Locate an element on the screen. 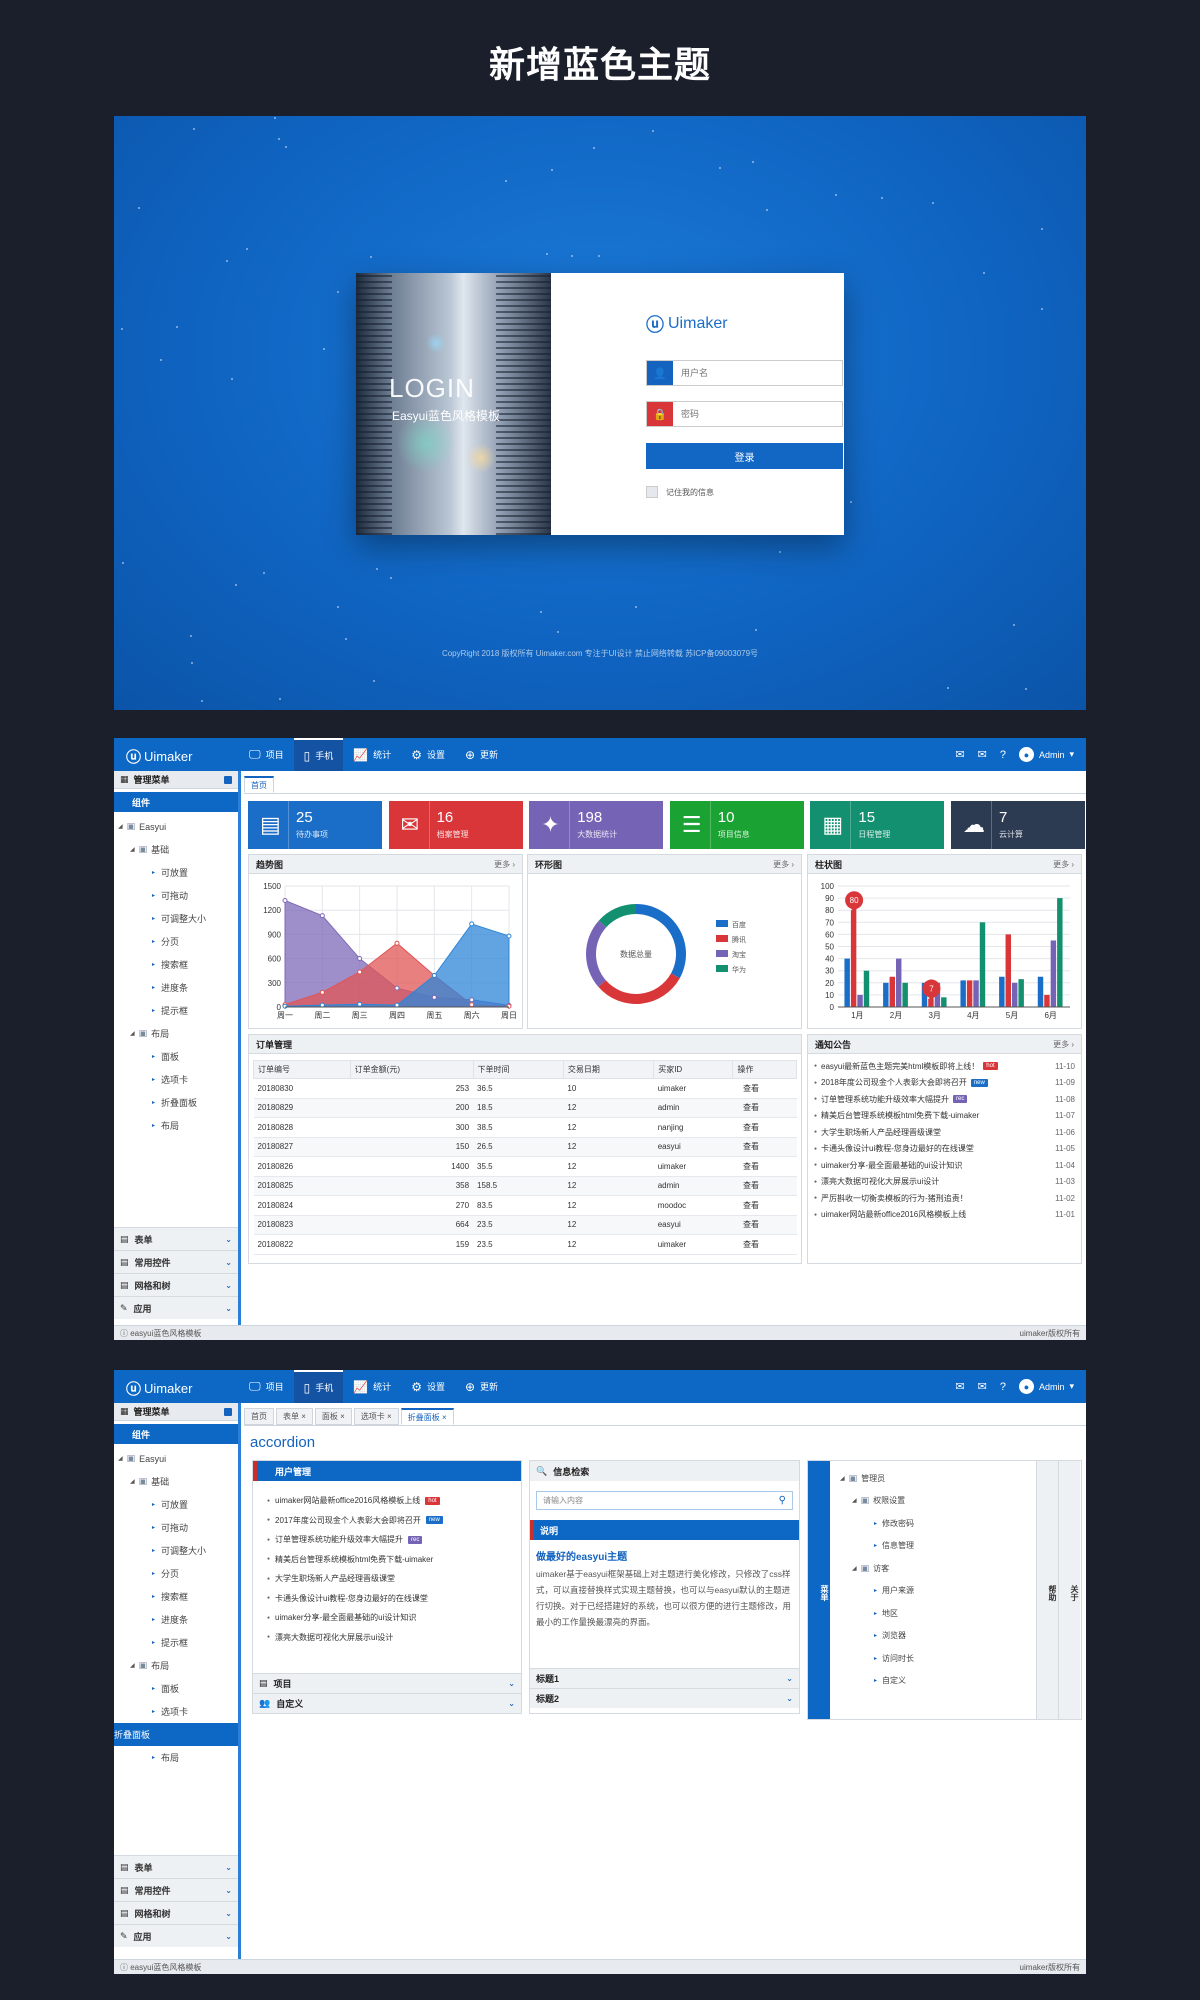 This screenshot has width=1200, height=2000. accordion-header-project: ▤ 项目 ⌄ is located at coordinates (387, 1683).